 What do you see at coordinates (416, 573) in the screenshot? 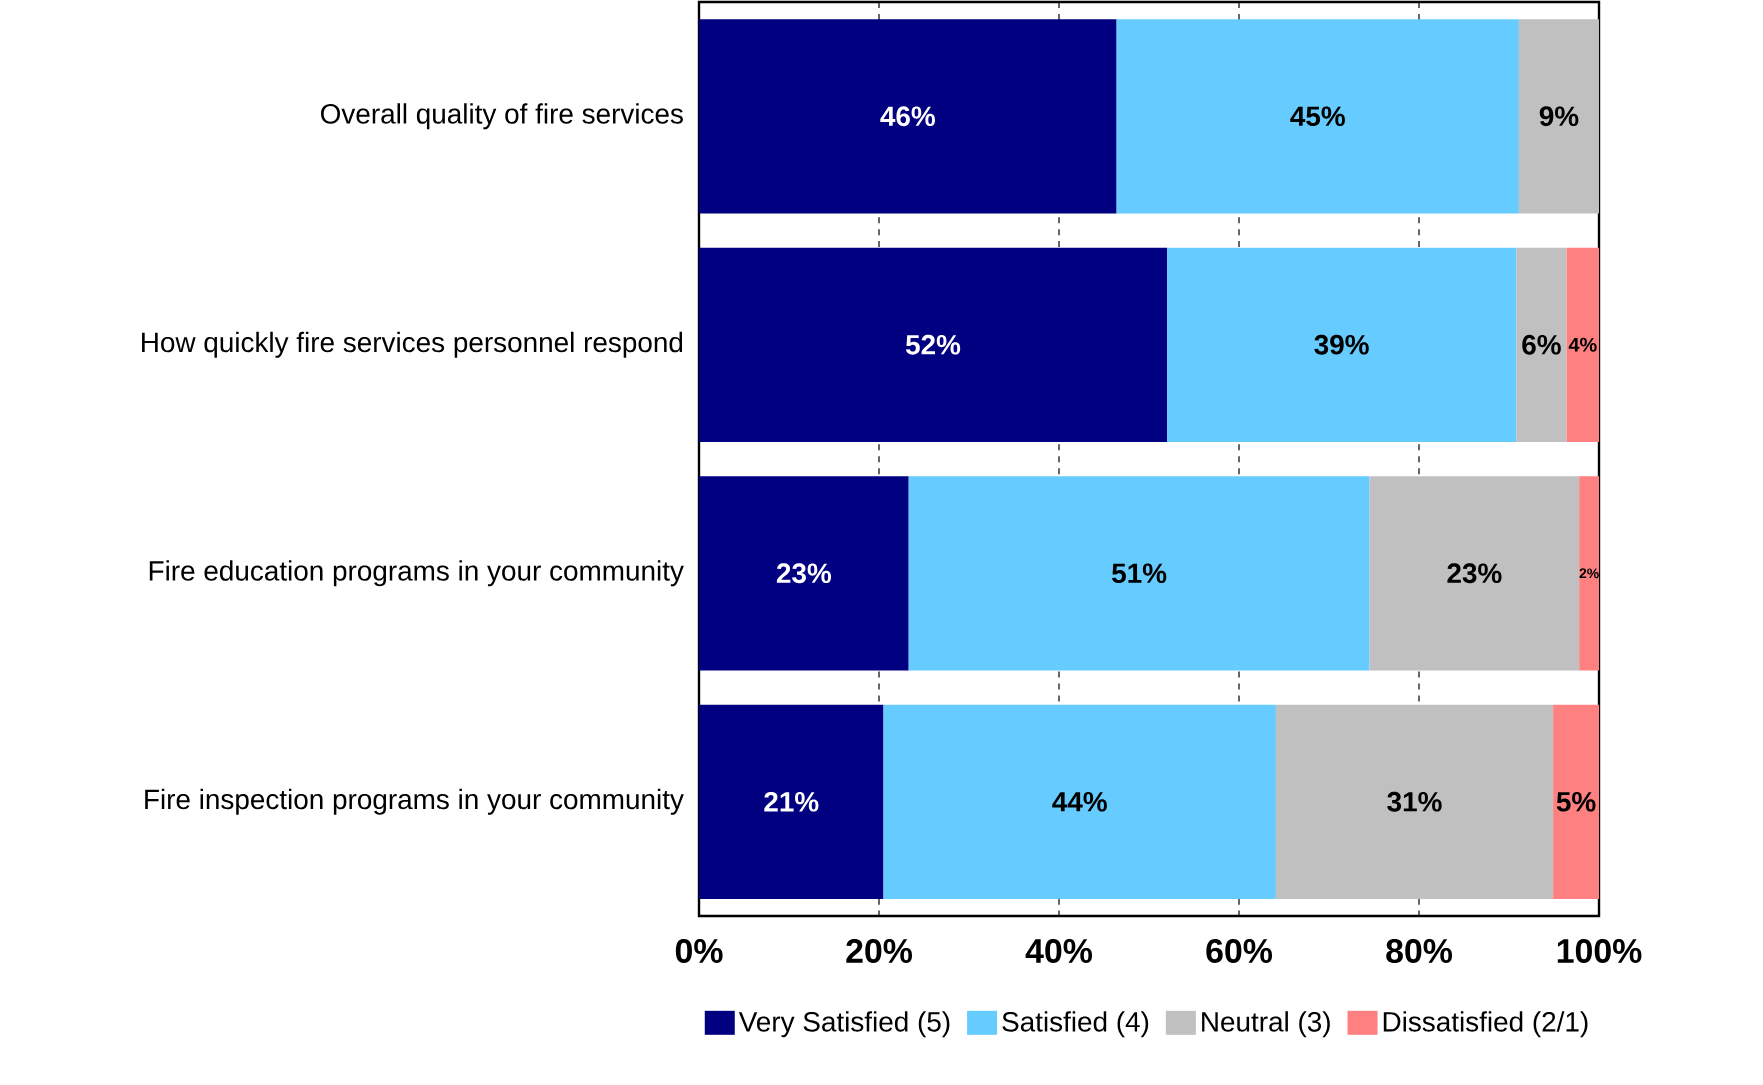
I see `y-tick-label: Fire education programs in your community` at bounding box center [416, 573].